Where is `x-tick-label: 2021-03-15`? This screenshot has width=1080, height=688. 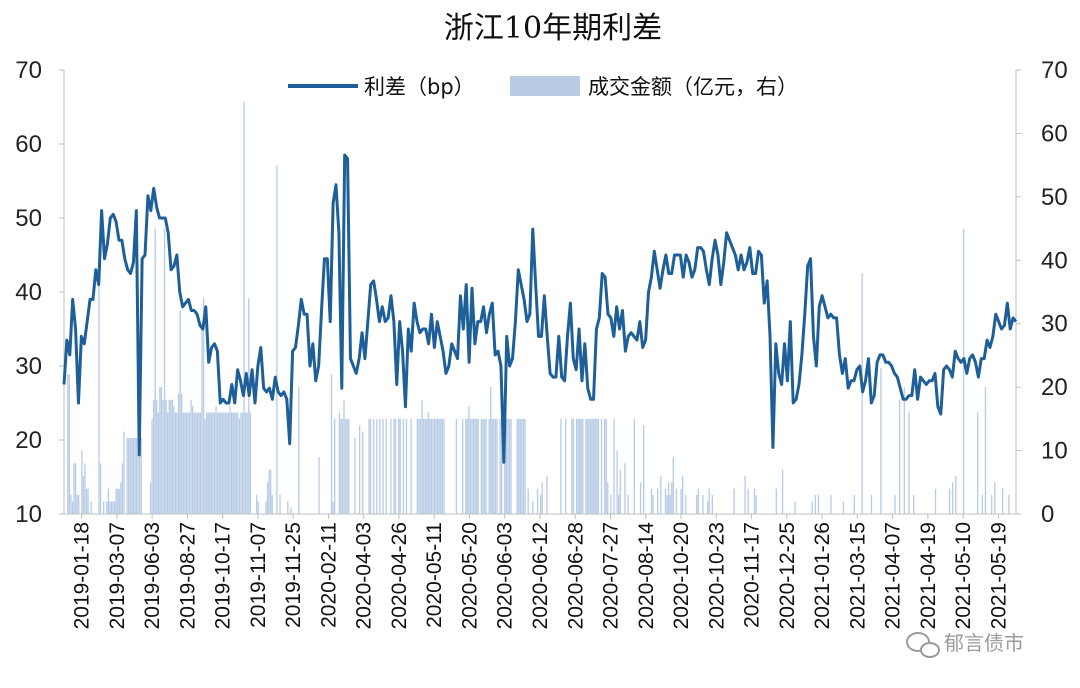 x-tick-label: 2021-03-15 is located at coordinates (857, 575).